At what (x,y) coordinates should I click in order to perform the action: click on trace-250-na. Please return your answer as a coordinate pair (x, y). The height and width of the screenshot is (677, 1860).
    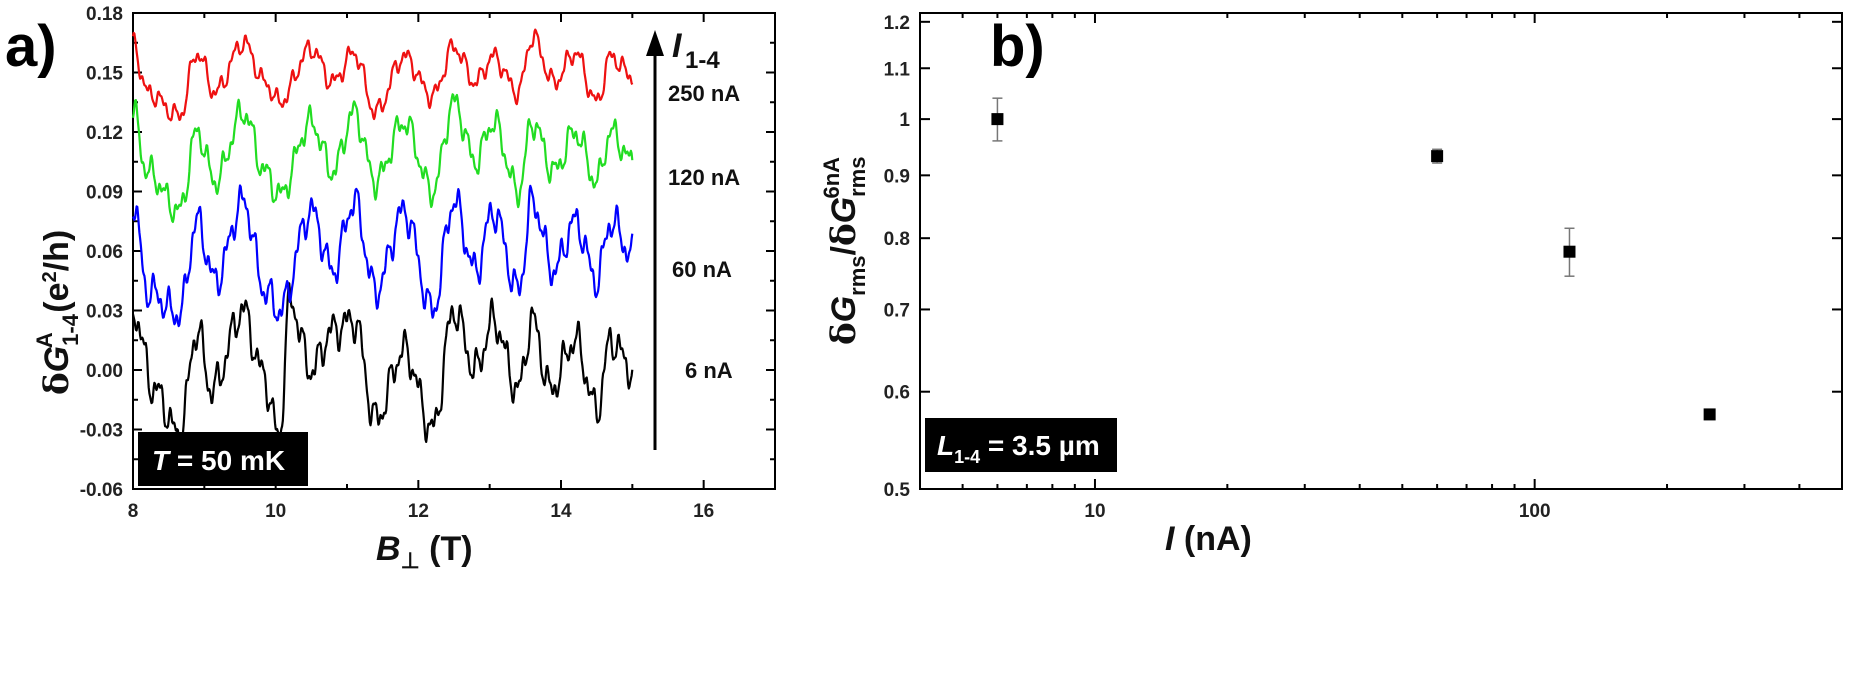
    Looking at the image, I should click on (382, 75).